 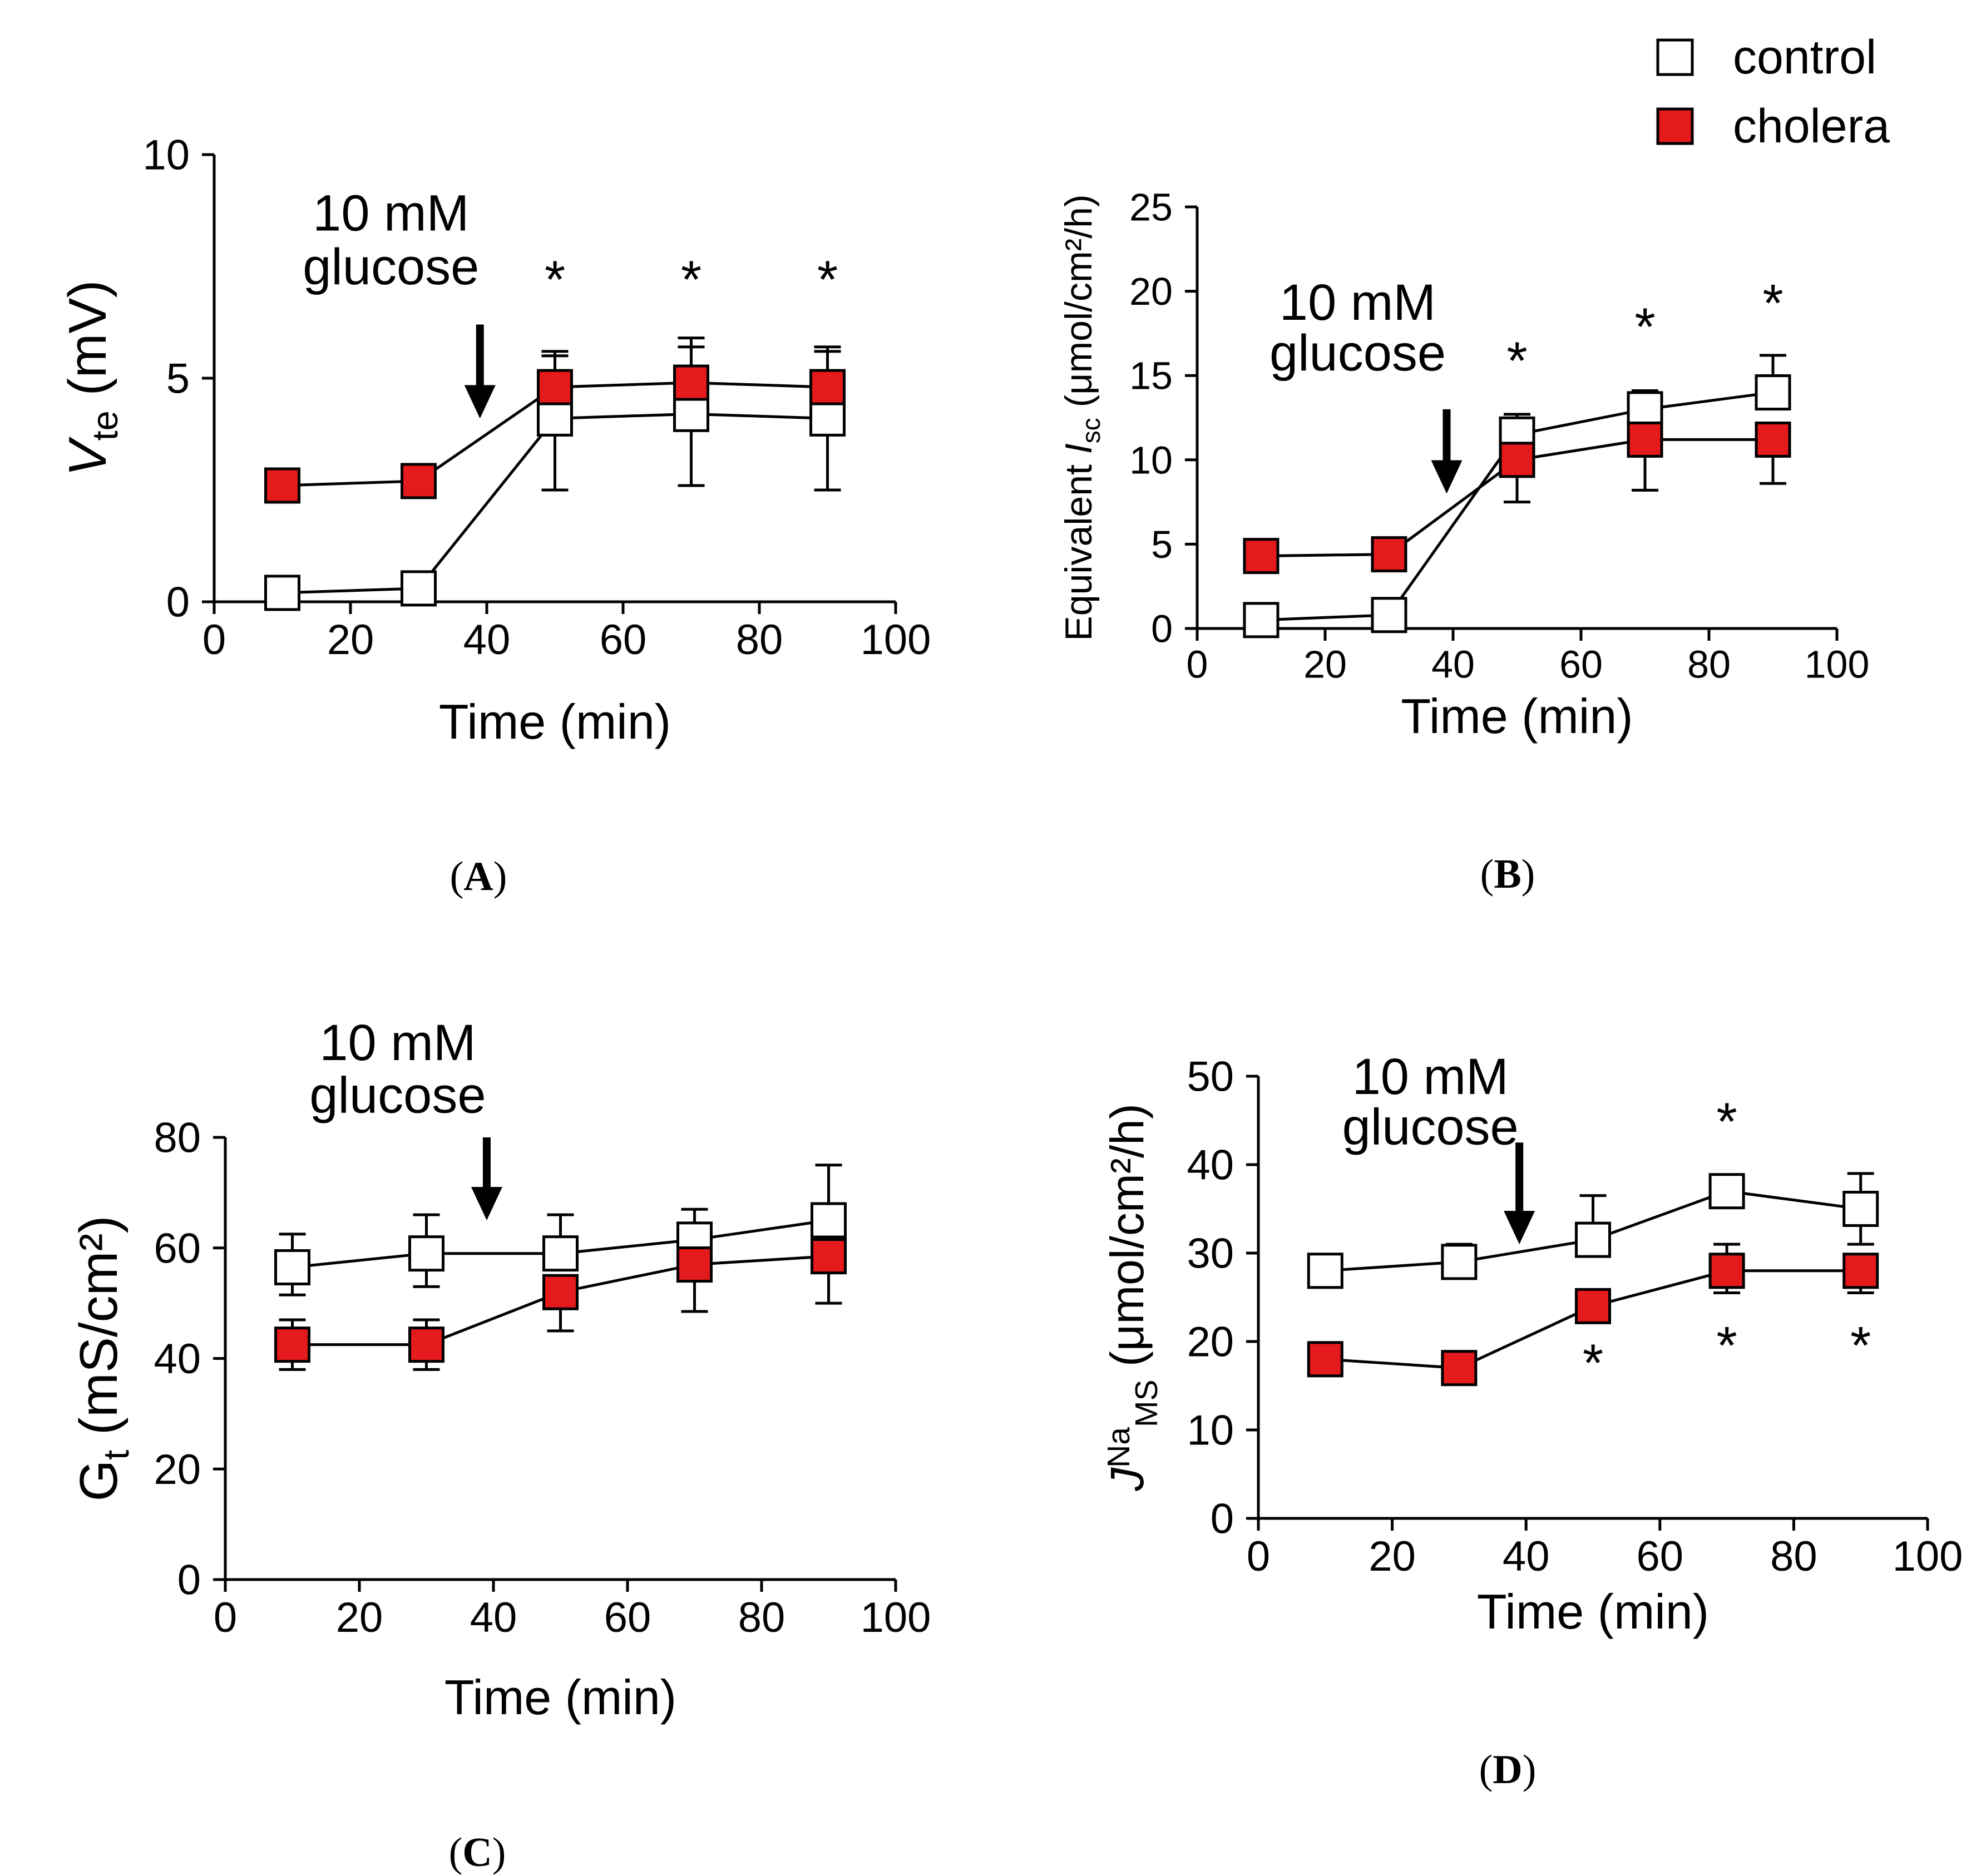 I want to click on d-y-tick-label: 40, so click(x=1210, y=1165).